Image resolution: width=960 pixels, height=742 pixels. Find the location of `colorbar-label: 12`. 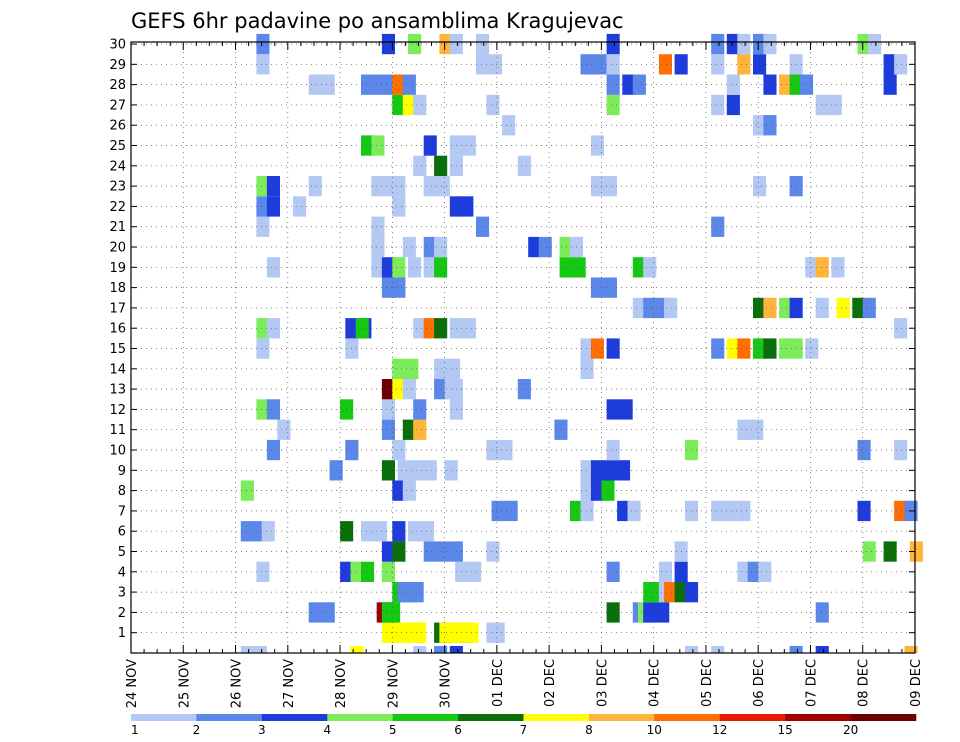

colorbar-label: 12 is located at coordinates (719, 730).